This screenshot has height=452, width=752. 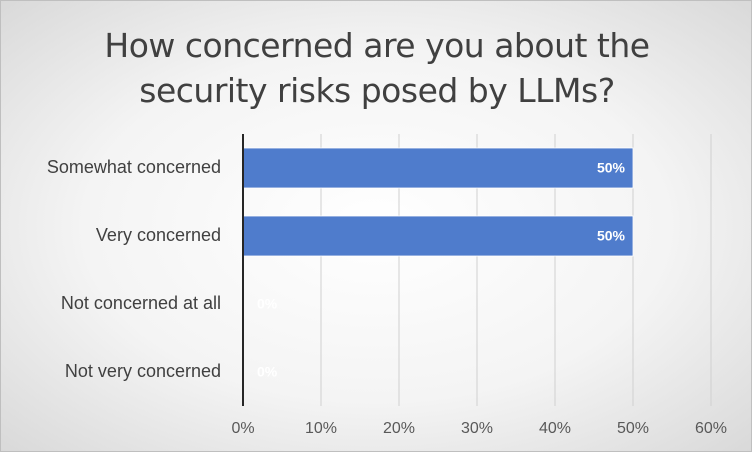 What do you see at coordinates (321, 428) in the screenshot?
I see `x-tick-label: 10%` at bounding box center [321, 428].